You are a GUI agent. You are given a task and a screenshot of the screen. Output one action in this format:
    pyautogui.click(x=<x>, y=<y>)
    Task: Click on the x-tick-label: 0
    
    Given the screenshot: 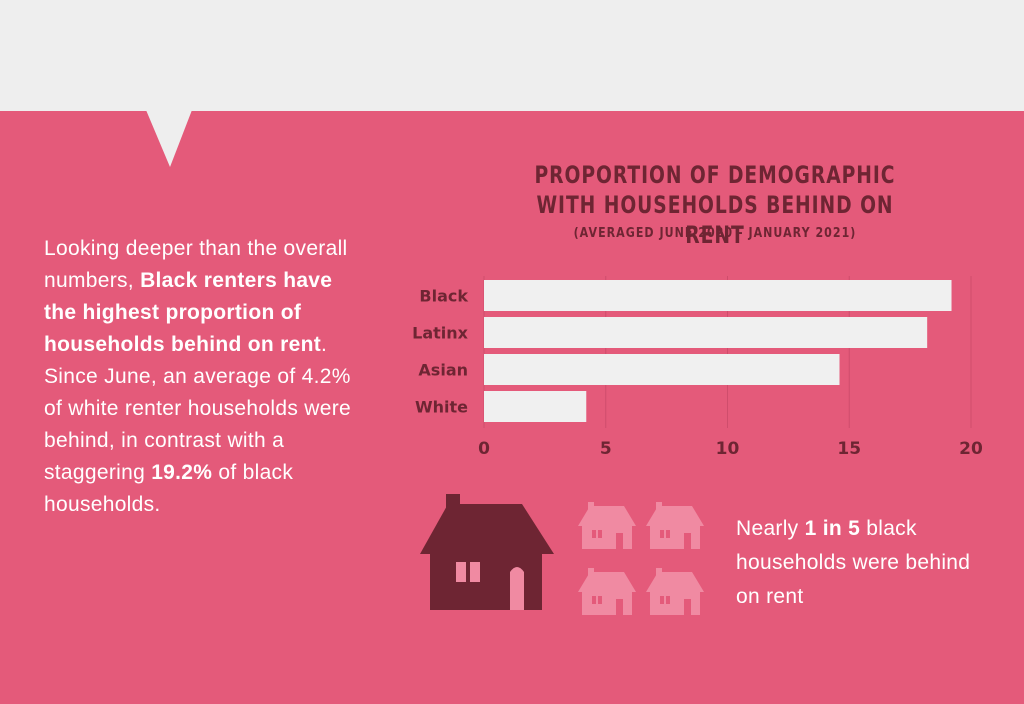 What is the action you would take?
    pyautogui.click(x=484, y=449)
    